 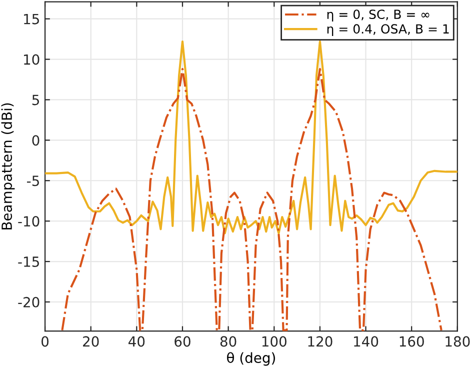 I want to click on y-tick-label: -10, so click(x=29, y=221).